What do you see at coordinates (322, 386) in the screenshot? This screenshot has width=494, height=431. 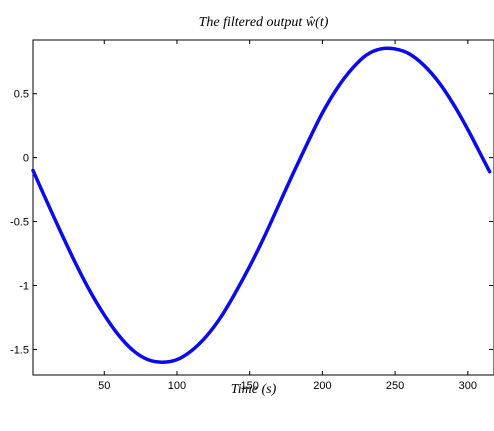 I see `x-tick-label: 200` at bounding box center [322, 386].